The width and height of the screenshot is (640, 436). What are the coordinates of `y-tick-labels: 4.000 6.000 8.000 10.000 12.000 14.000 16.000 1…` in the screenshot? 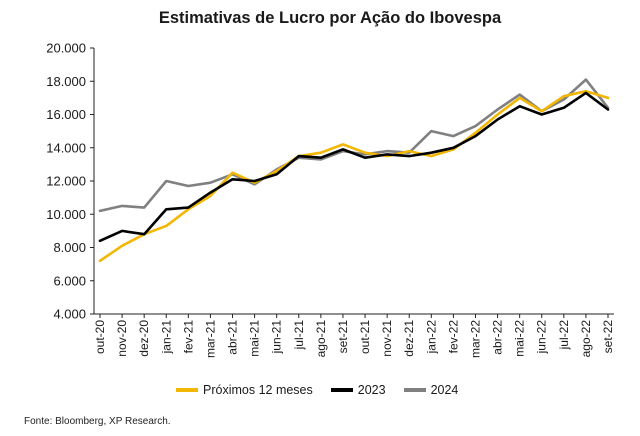 It's located at (66, 181).